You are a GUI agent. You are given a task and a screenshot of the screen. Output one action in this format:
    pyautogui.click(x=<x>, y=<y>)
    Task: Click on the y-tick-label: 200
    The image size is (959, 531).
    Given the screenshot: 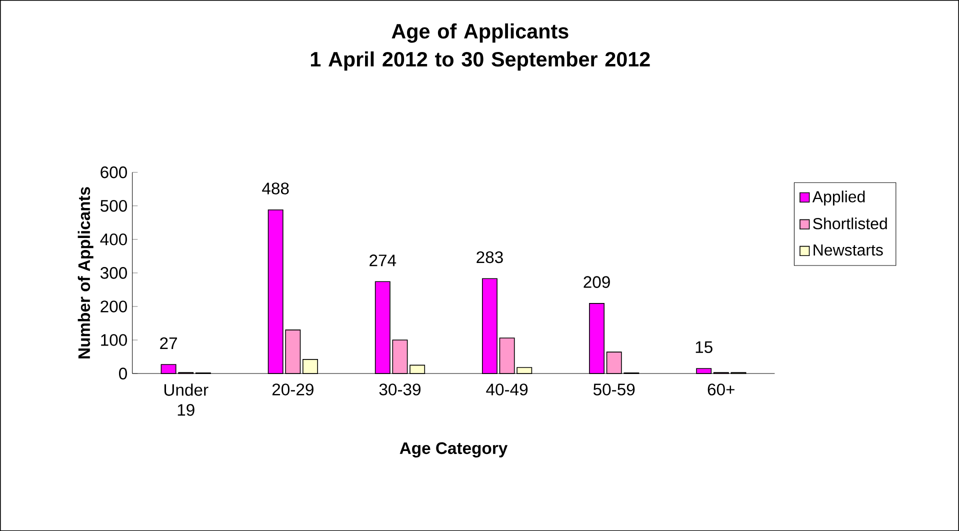 What is the action you would take?
    pyautogui.click(x=113, y=306)
    